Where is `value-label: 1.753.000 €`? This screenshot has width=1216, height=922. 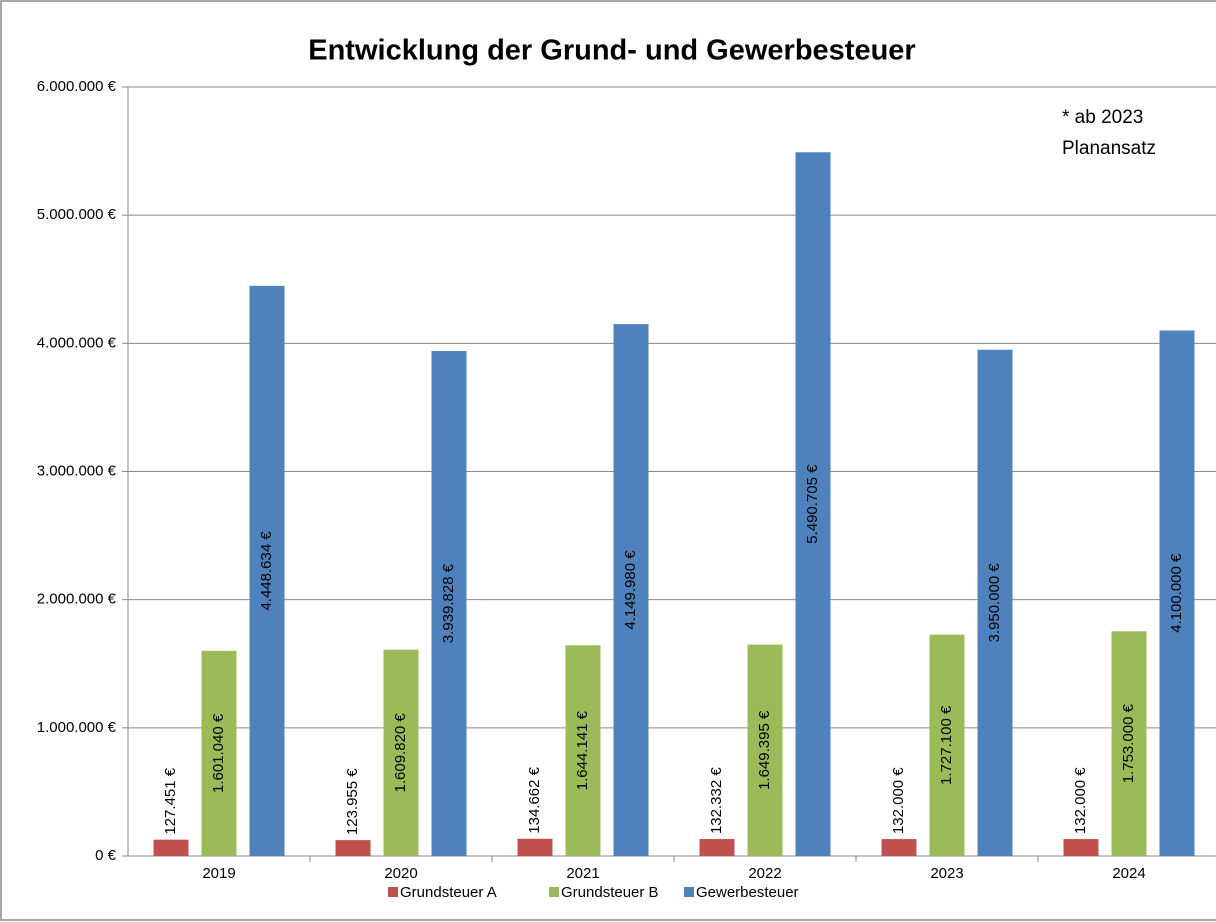
value-label: 1.753.000 € is located at coordinates (1128, 743).